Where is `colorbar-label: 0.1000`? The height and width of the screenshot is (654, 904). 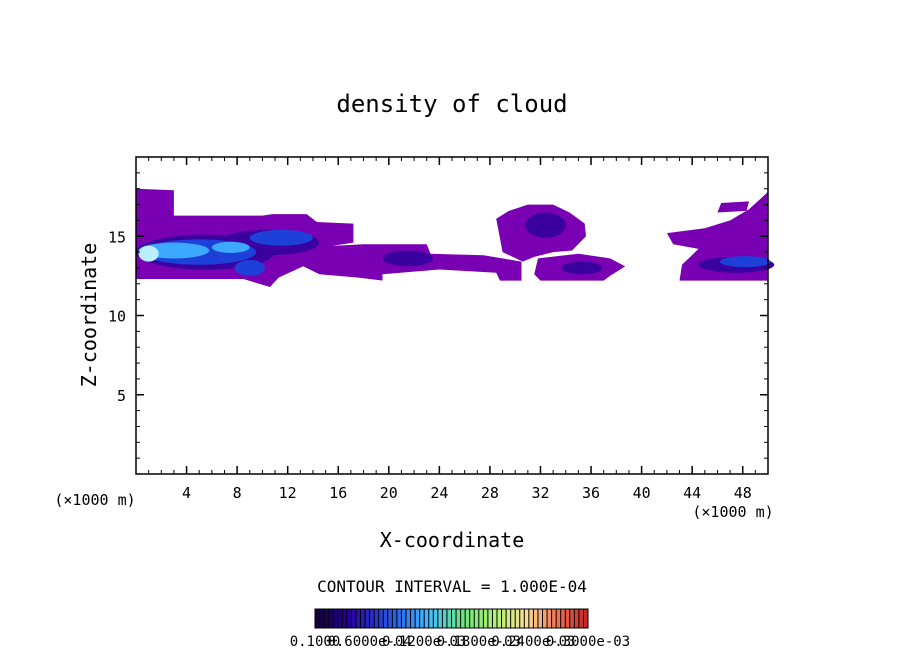
colorbar-label: 0.1000 is located at coordinates (315, 642).